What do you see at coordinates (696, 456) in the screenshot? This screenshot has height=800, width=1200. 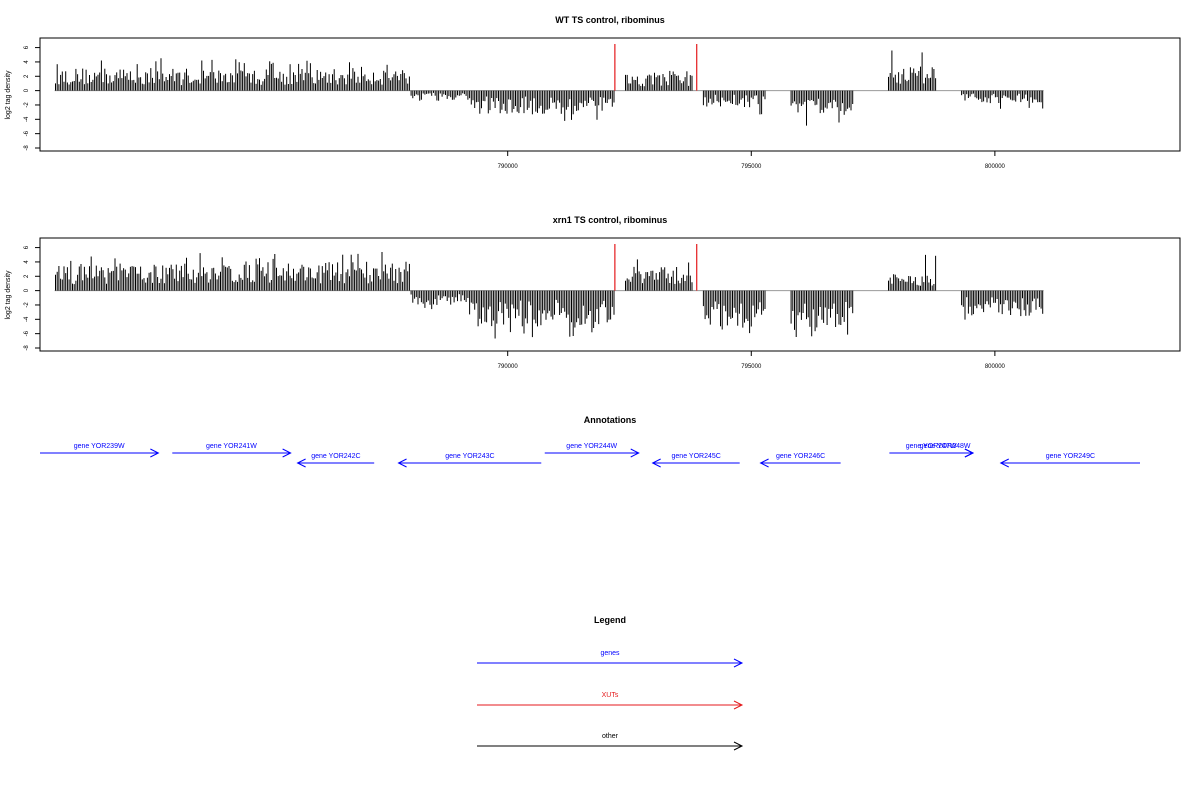 I see `gene-label: gene YOR245C` at bounding box center [696, 456].